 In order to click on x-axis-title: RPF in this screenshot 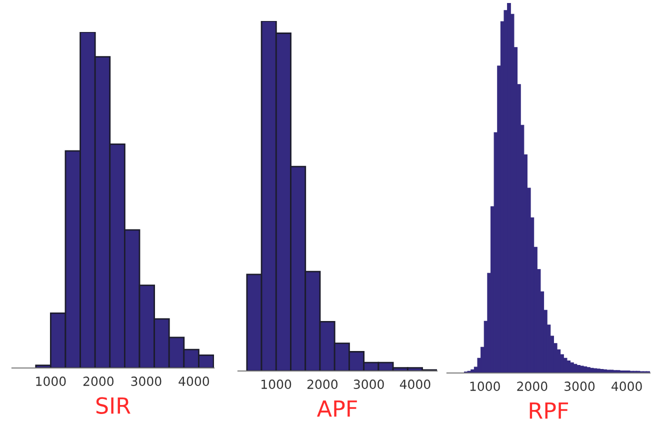, I will do `click(549, 410)`.